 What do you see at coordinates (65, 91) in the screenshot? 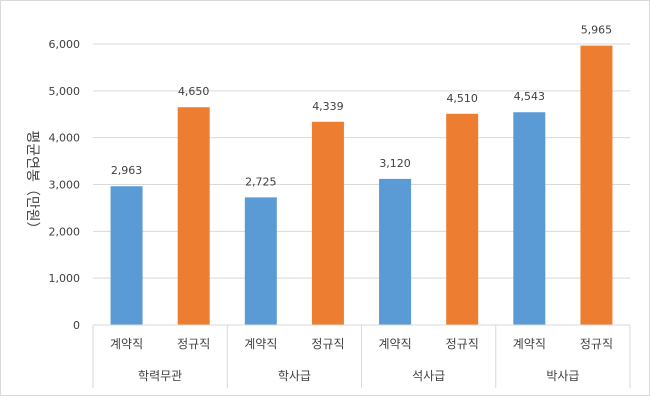
I see `y-tick-label: 5,000` at bounding box center [65, 91].